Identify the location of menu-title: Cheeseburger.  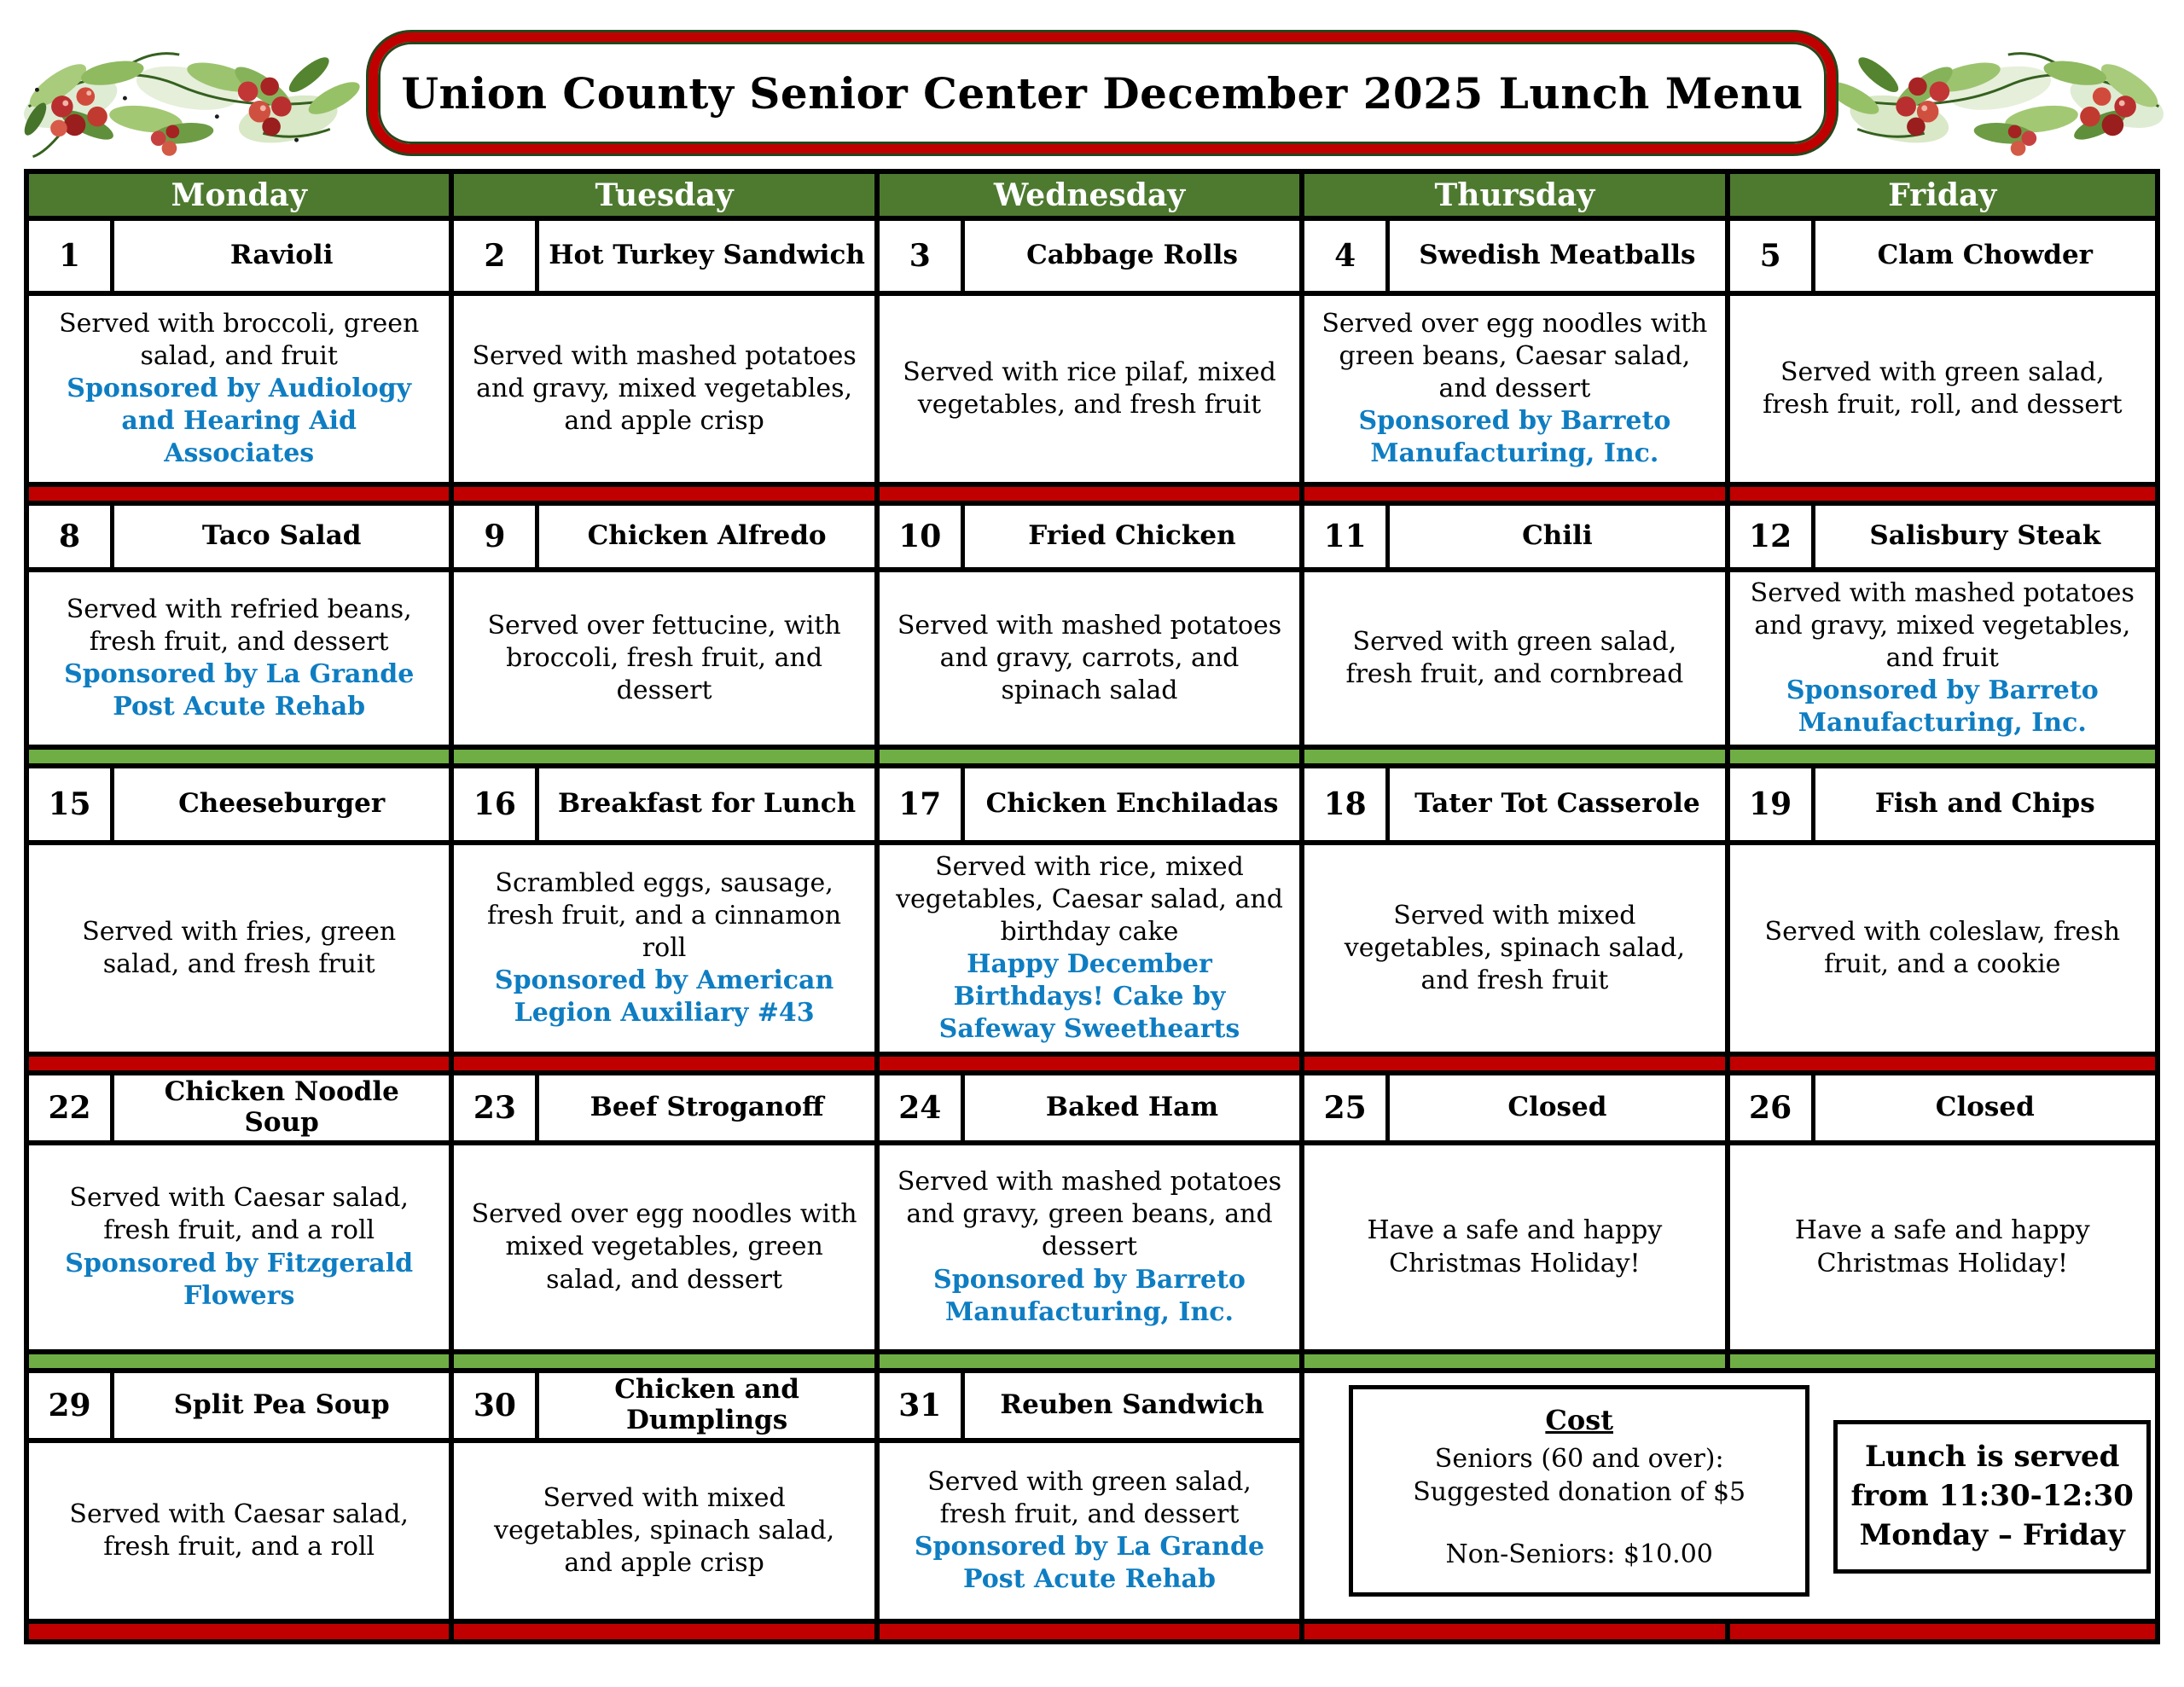
(282, 804).